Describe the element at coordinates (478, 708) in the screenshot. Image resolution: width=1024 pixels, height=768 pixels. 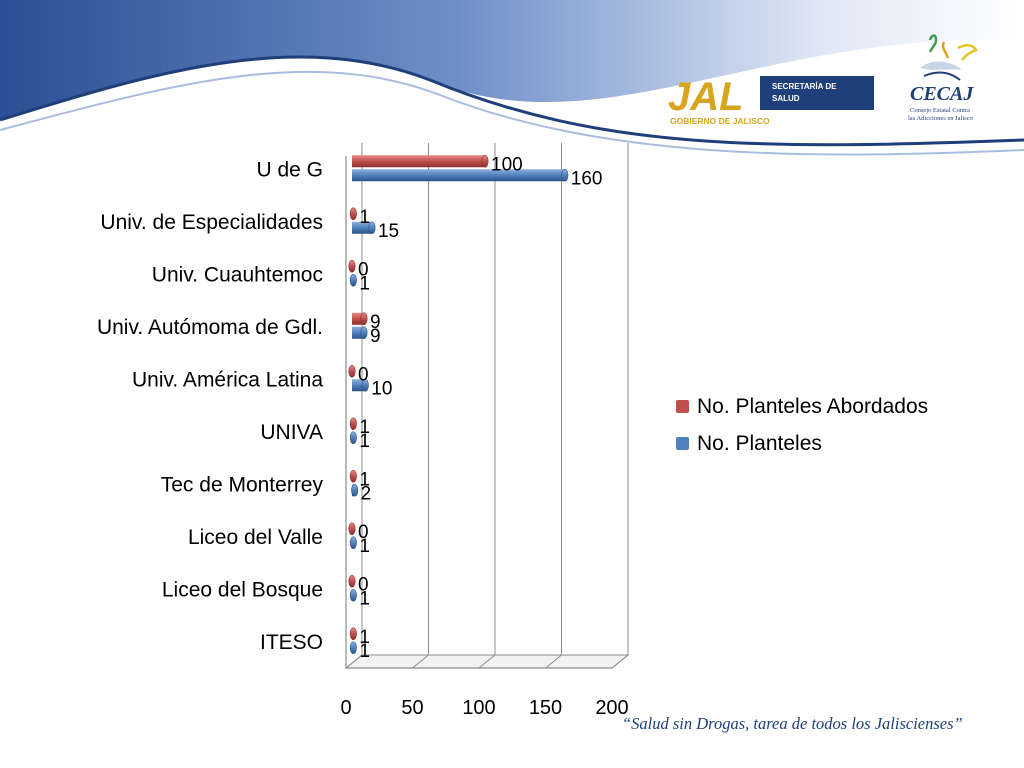
I see `x-tick-label: 100` at that location.